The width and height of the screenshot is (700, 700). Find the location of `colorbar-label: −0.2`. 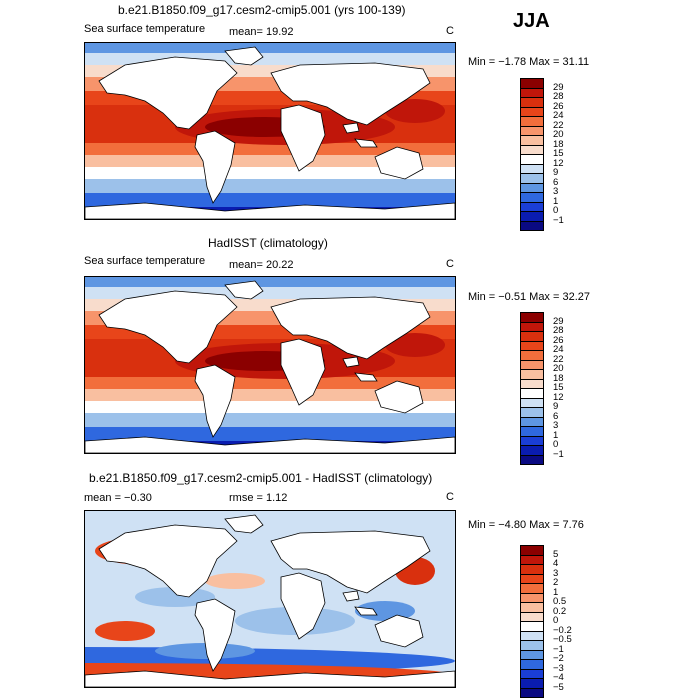

colorbar-label: −0.2 is located at coordinates (562, 630).